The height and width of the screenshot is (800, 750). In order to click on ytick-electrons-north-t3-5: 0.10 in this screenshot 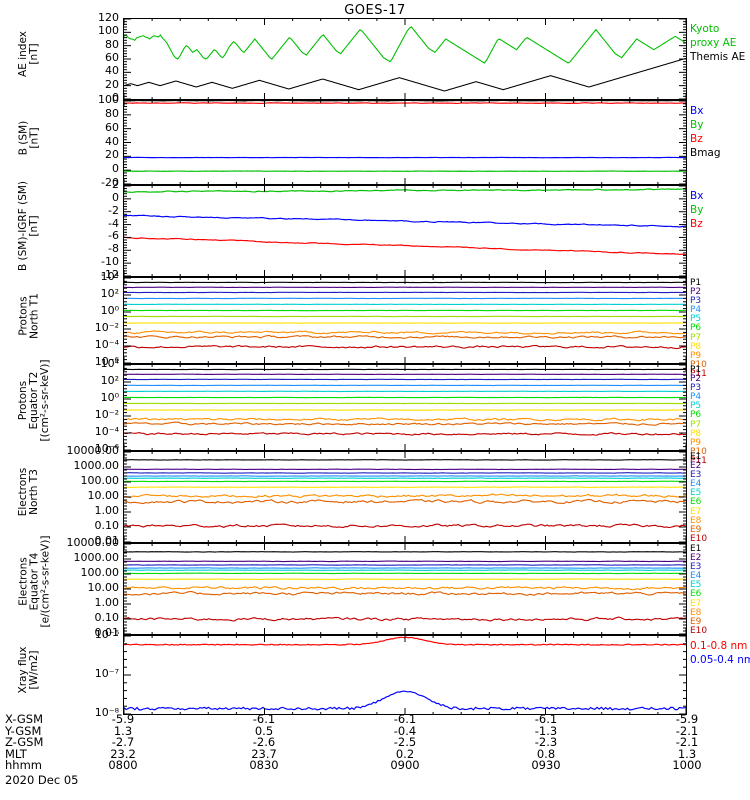, I will do `click(107, 525)`.